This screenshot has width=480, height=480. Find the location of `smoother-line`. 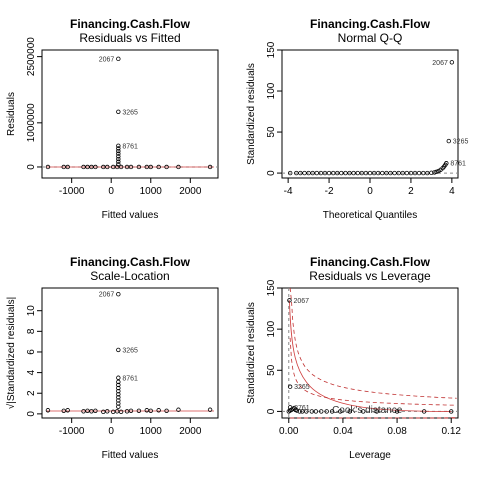

smoother-line is located at coordinates (370, 356).